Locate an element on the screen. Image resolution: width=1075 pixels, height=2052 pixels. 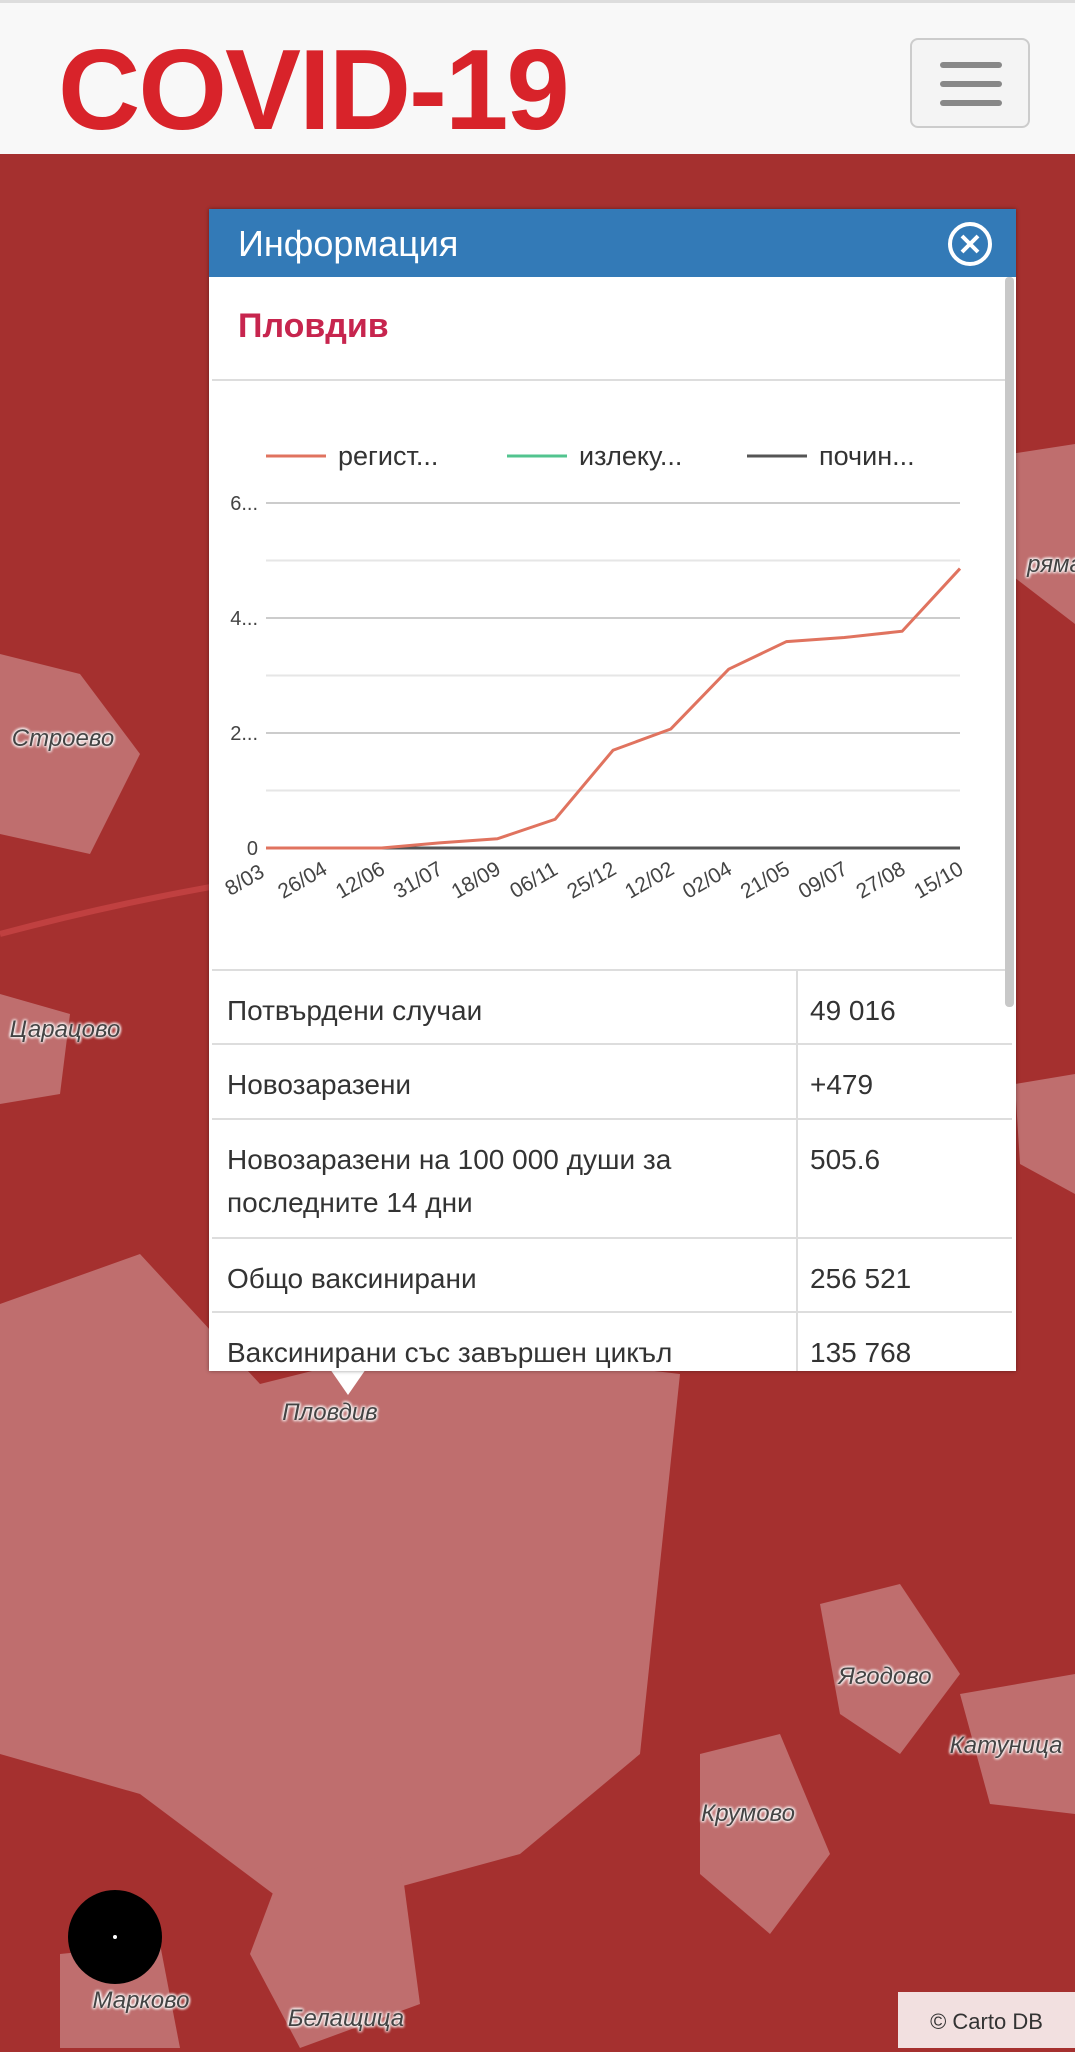
row-value: 135 768 is located at coordinates (861, 1352).